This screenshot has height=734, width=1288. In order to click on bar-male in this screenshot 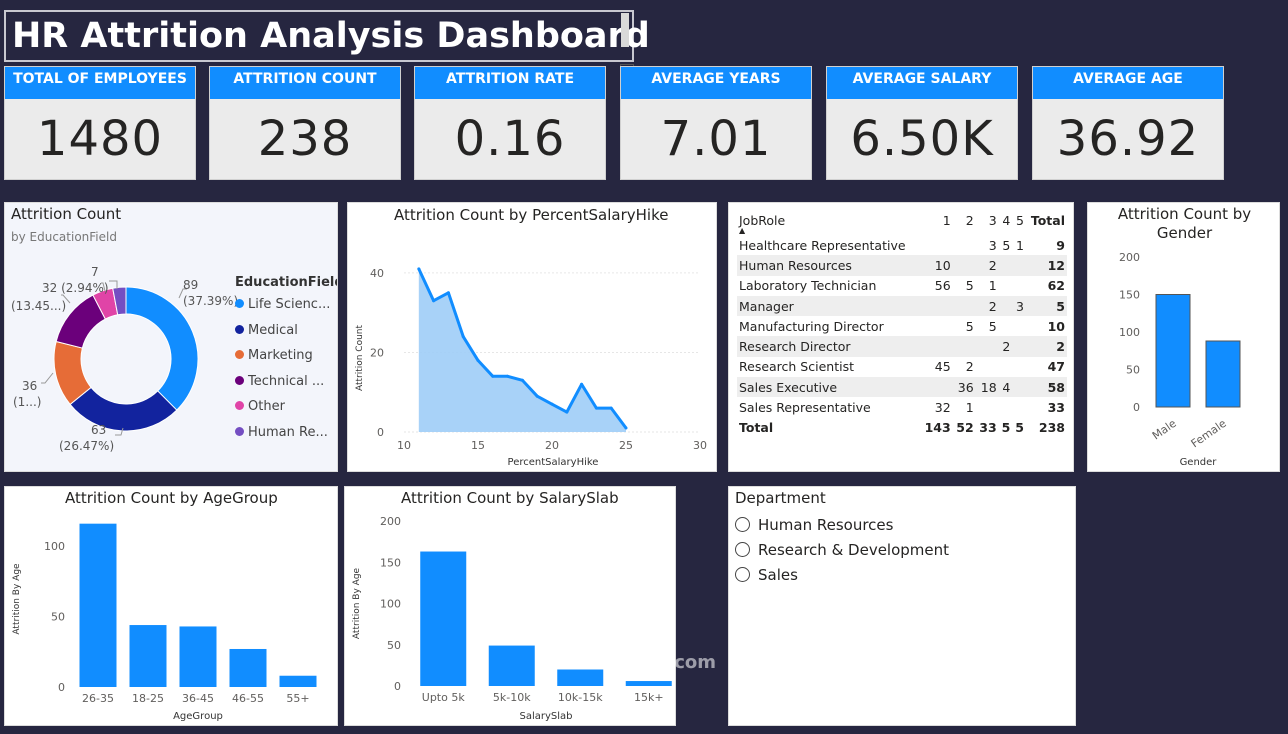, I will do `click(1173, 351)`.